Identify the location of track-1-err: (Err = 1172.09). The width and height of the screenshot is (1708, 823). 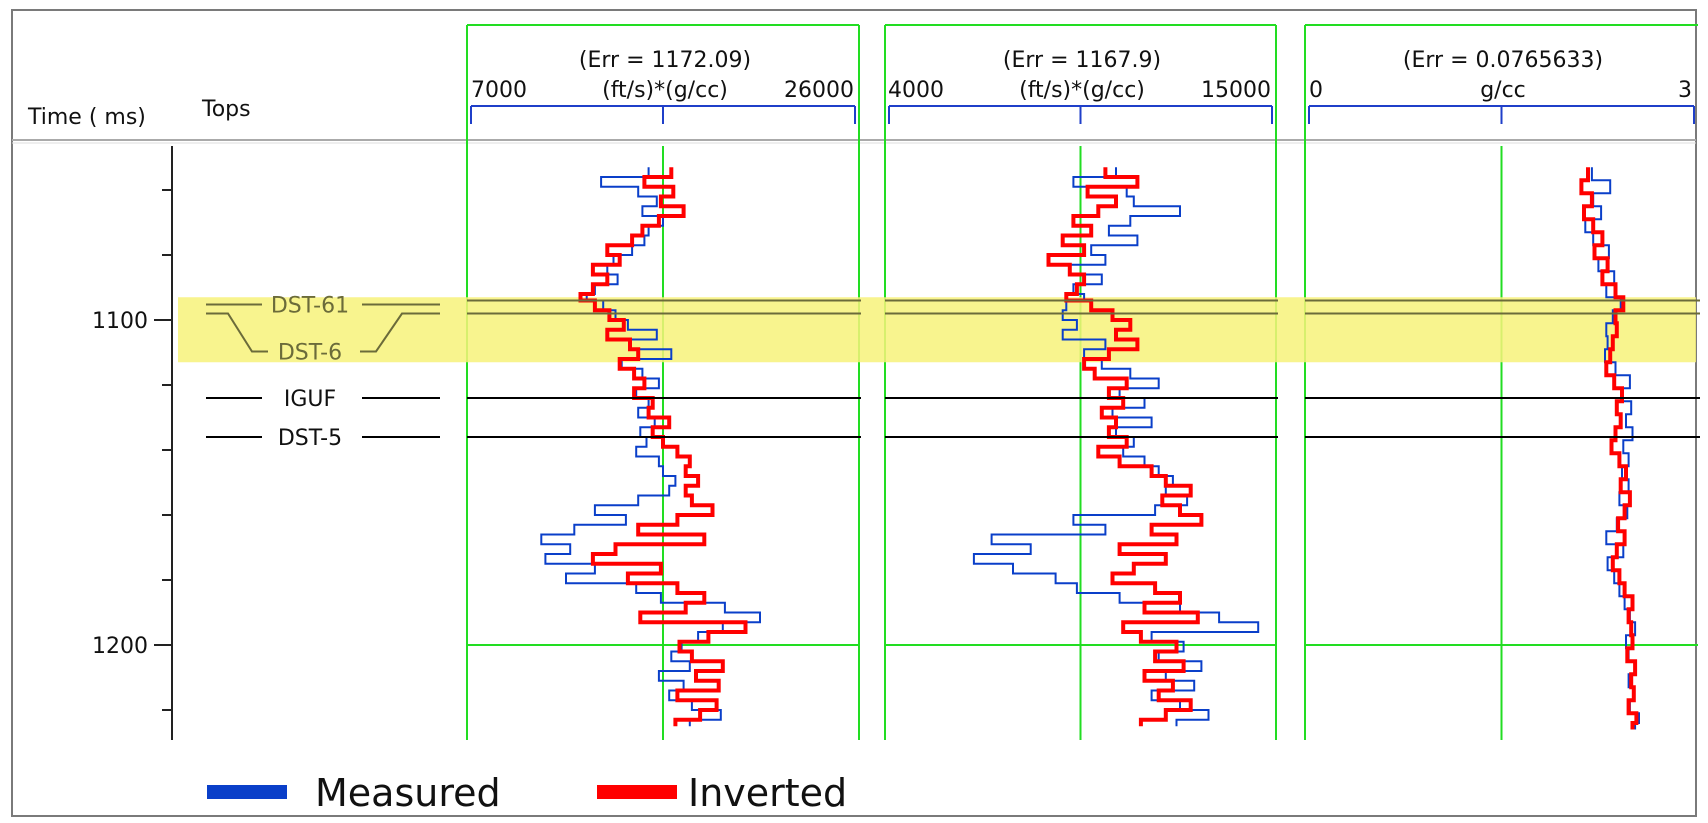
(665, 60).